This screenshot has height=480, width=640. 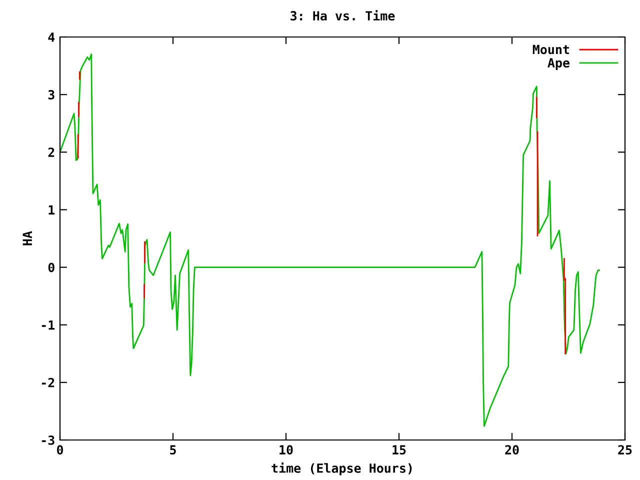 I want to click on y-tick-label: -1, so click(x=48, y=325).